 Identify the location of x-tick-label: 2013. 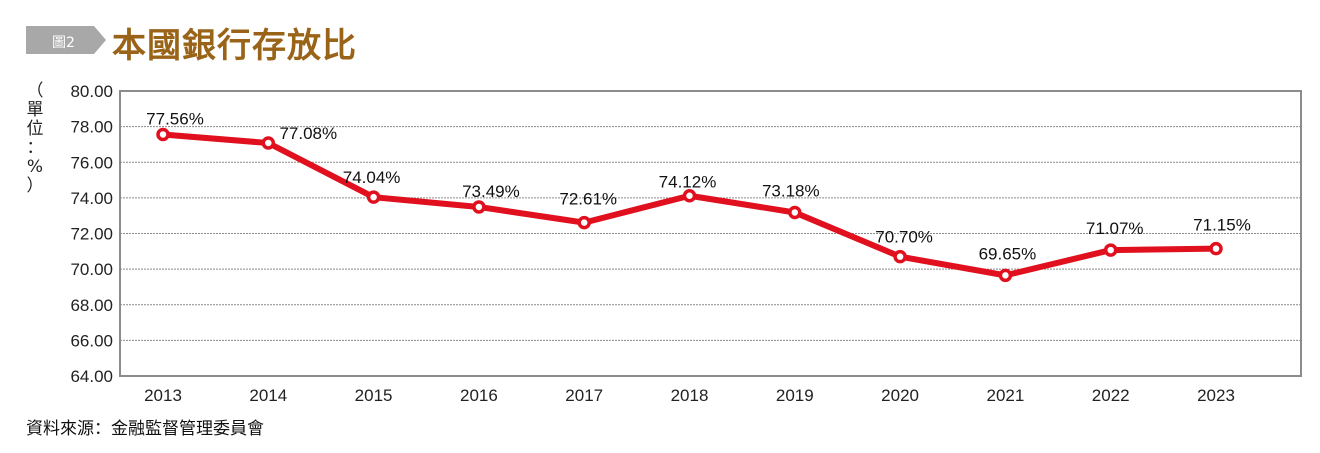
(163, 395).